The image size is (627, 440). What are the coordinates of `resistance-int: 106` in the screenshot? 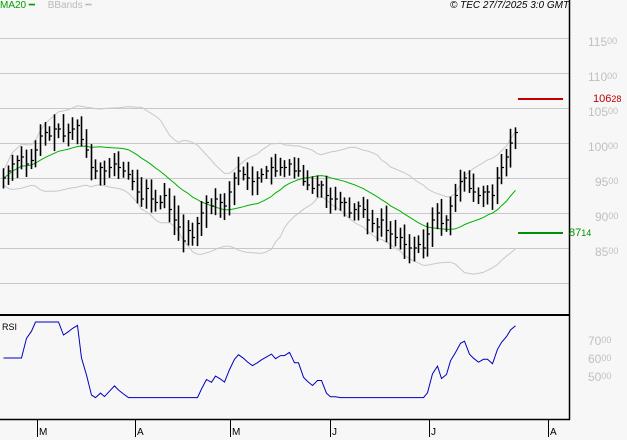 It's located at (602, 99).